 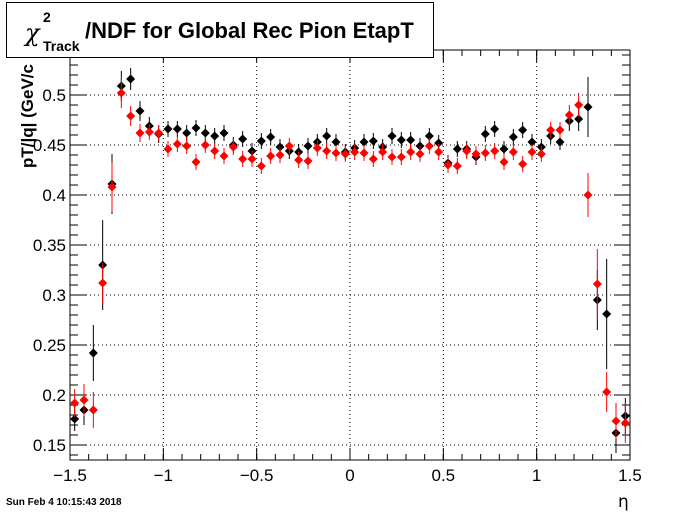 What do you see at coordinates (257, 475) in the screenshot?
I see `x-tick-label: −0.5` at bounding box center [257, 475].